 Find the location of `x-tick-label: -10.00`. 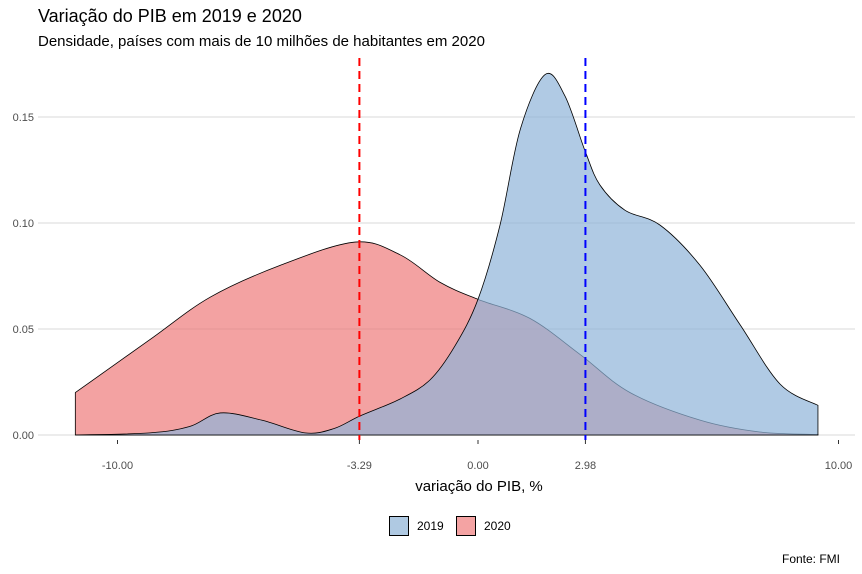

x-tick-label: -10.00 is located at coordinates (117, 466).